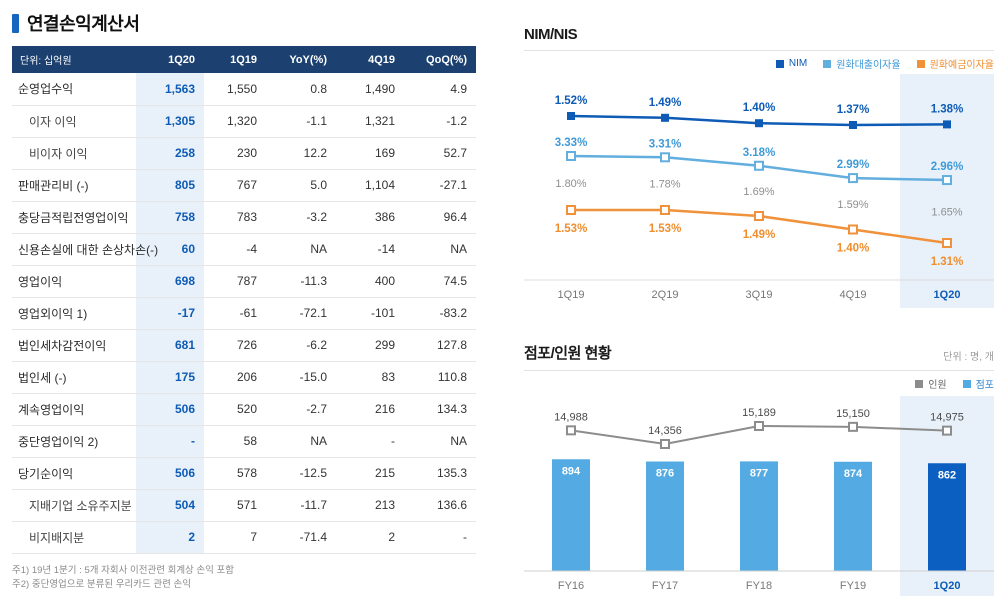  I want to click on 인원-legend-swatch, so click(919, 383).